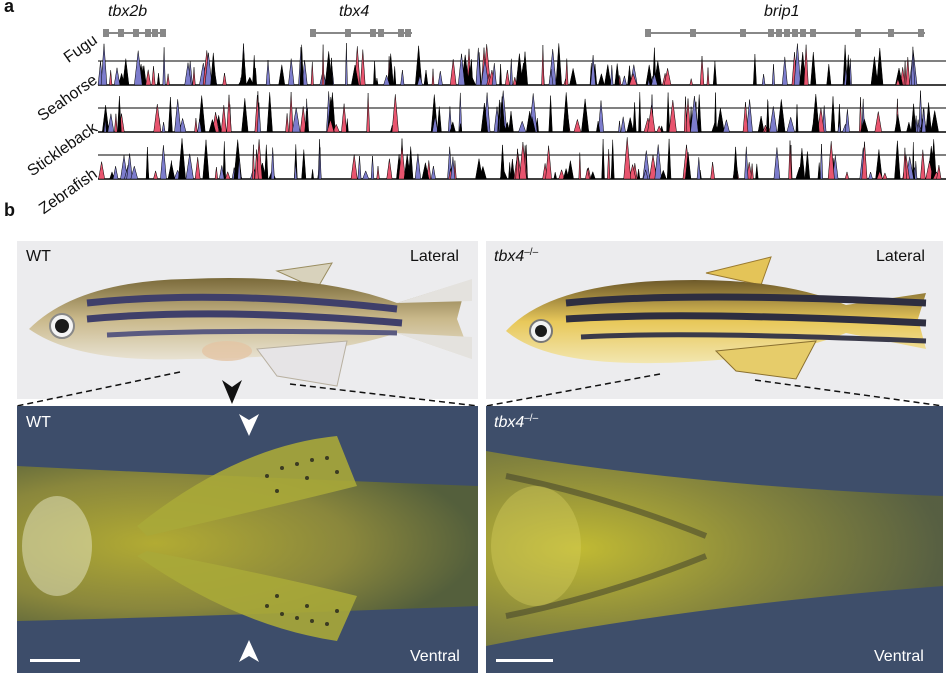 The image size is (946, 673). Describe the element at coordinates (249, 651) in the screenshot. I see `pelvic-fin-arrowhead-white-bottom` at that location.